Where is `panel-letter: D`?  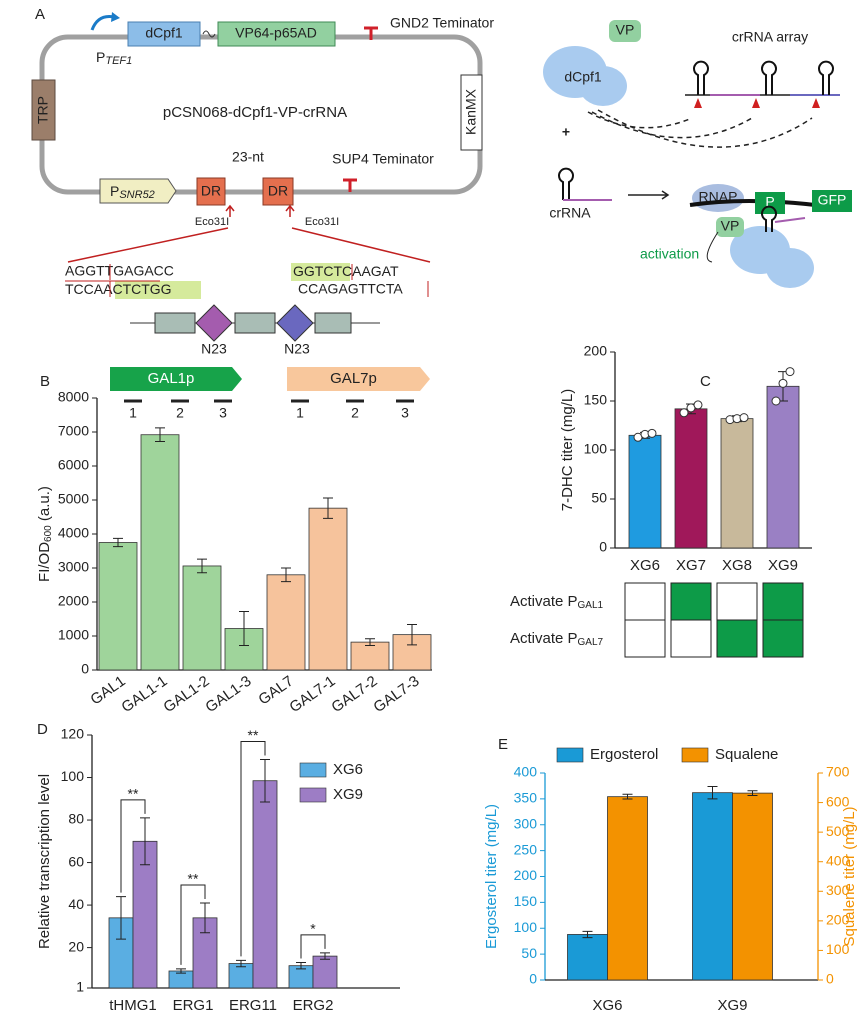
panel-letter: D is located at coordinates (42, 729).